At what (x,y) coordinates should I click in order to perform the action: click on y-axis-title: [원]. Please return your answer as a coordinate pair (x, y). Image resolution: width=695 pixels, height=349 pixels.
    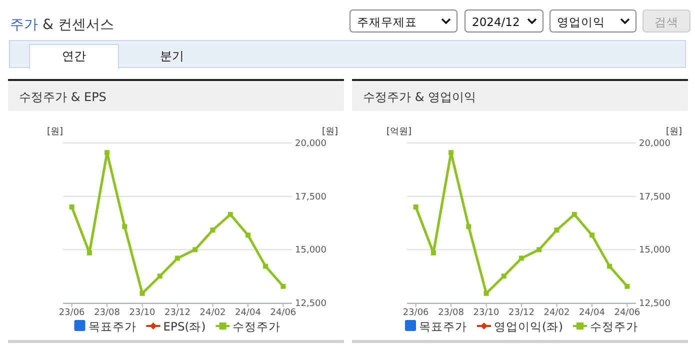
    Looking at the image, I should click on (55, 132).